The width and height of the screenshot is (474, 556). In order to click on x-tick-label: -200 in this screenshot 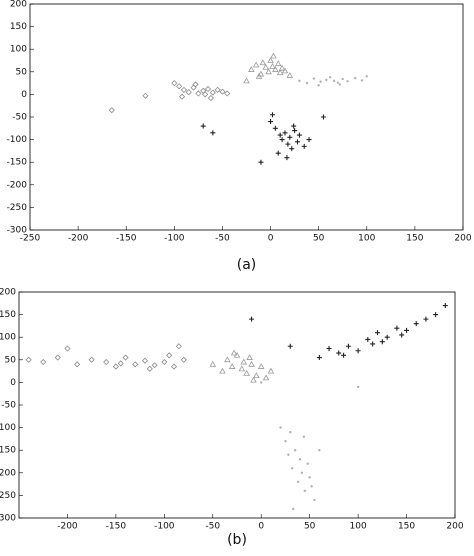, I will do `click(78, 239)`.